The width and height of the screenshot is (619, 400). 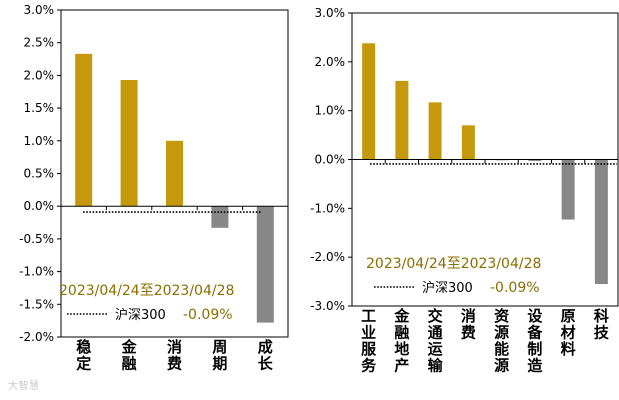 I want to click on left-y-tick-label: 2.0%, so click(x=39, y=75).